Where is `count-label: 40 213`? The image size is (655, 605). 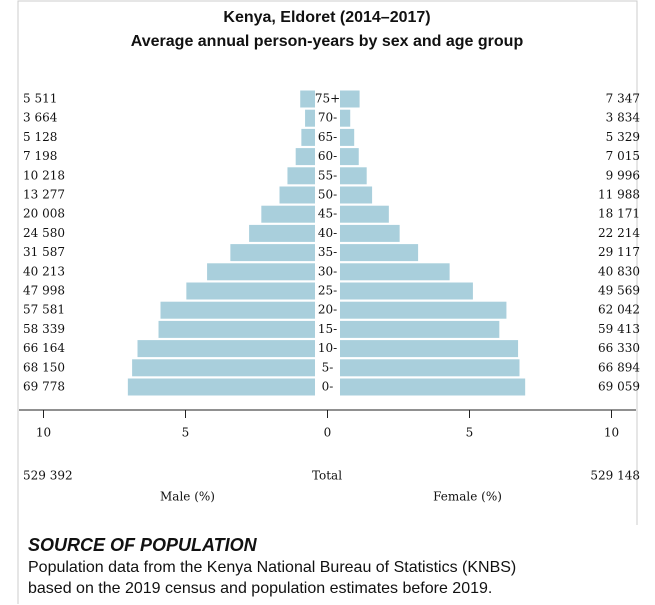
count-label: 40 213 is located at coordinates (44, 271).